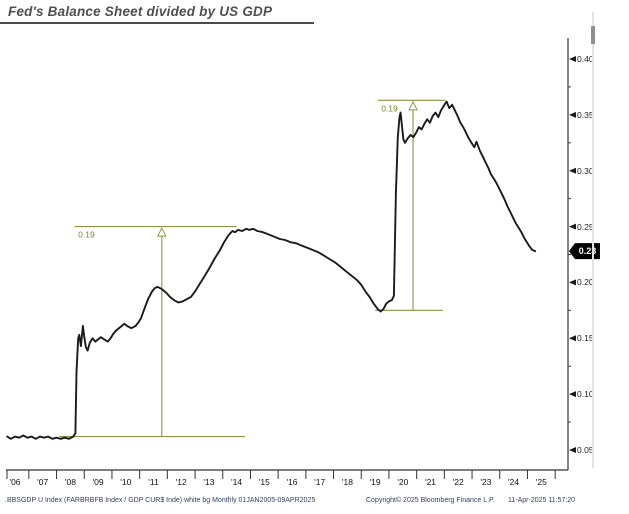 Image resolution: width=629 pixels, height=514 pixels. I want to click on x-axis-year-label: '11, so click(153, 482).